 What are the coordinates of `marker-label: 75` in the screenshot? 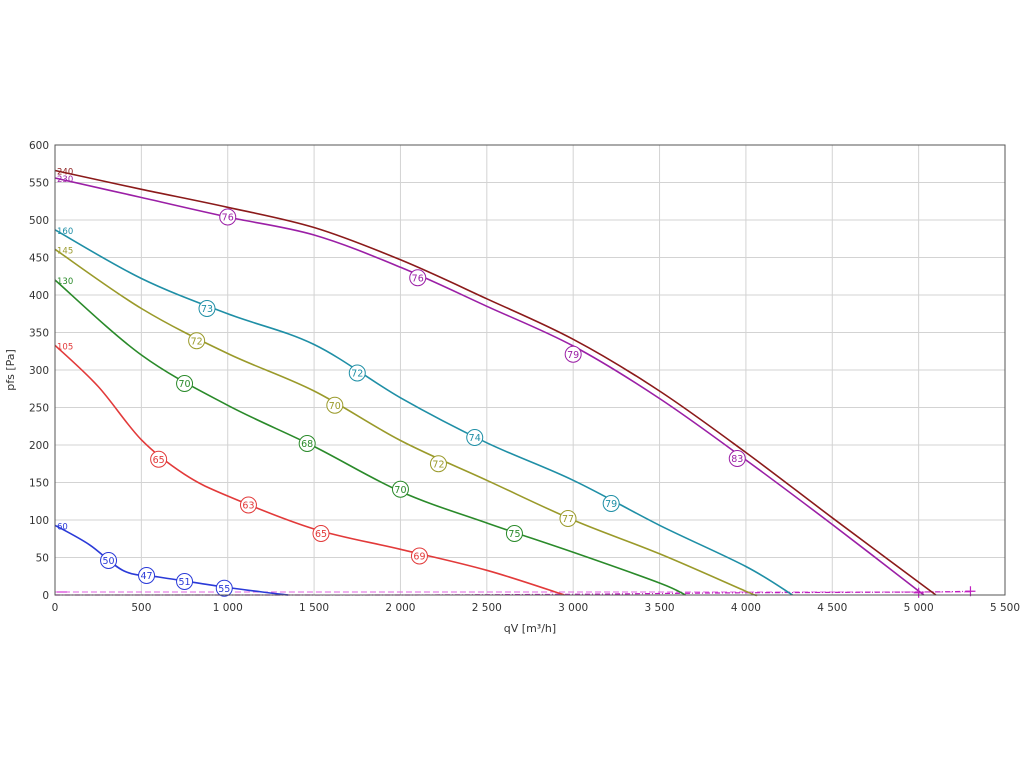 It's located at (514, 534).